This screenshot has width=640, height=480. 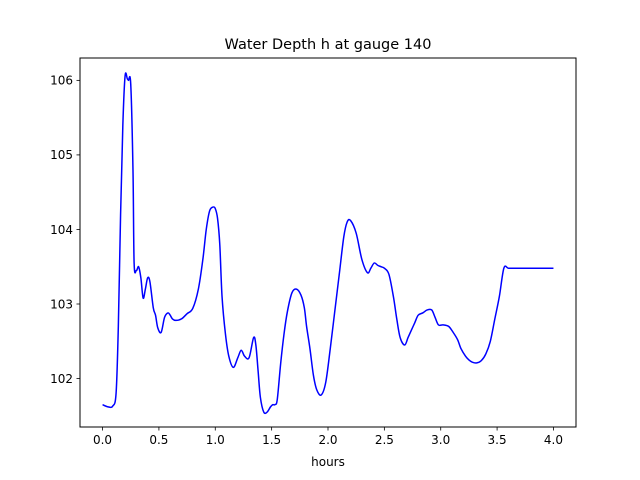 I want to click on y-tick-label: 103, so click(x=61, y=304).